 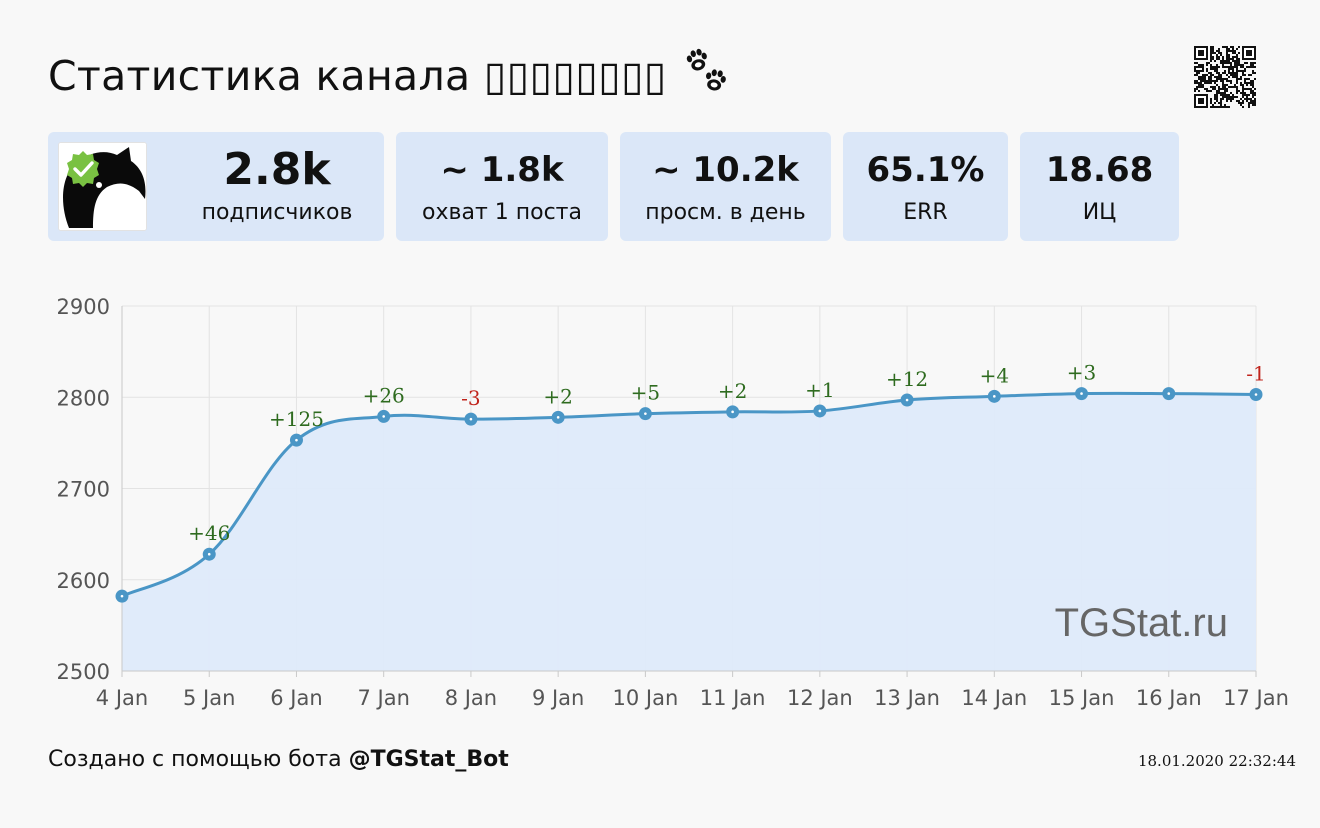 What do you see at coordinates (83, 307) in the screenshot?
I see `y-tick-label: 2900` at bounding box center [83, 307].